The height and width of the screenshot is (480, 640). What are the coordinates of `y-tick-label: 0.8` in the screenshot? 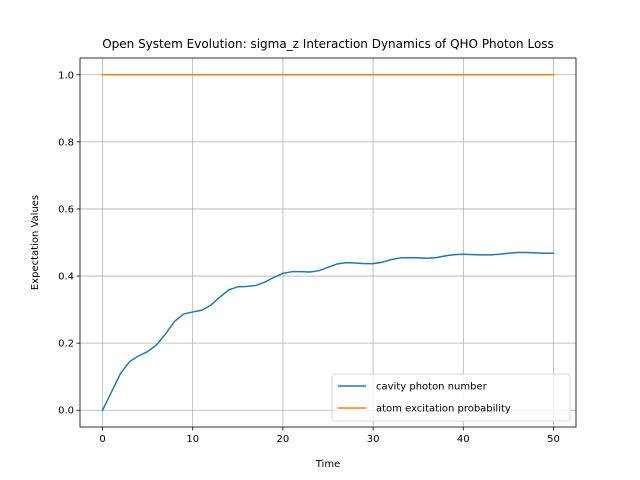 It's located at (66, 142).